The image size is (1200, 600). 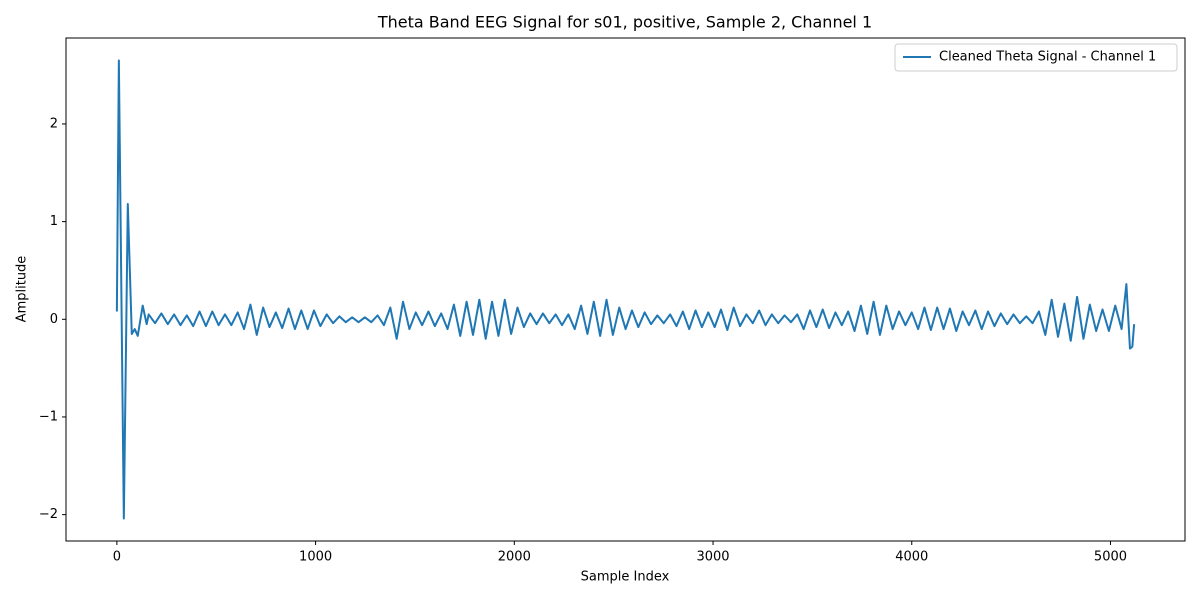 What do you see at coordinates (1110, 557) in the screenshot?
I see `x-tick-label: 5000` at bounding box center [1110, 557].